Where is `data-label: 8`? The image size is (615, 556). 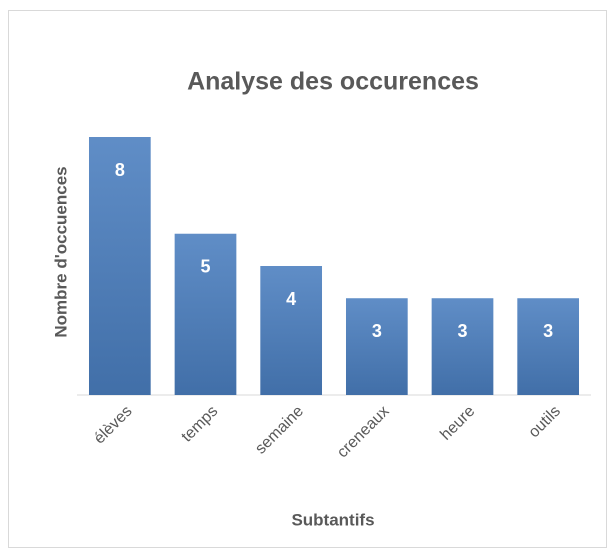 data-label: 8 is located at coordinates (120, 170).